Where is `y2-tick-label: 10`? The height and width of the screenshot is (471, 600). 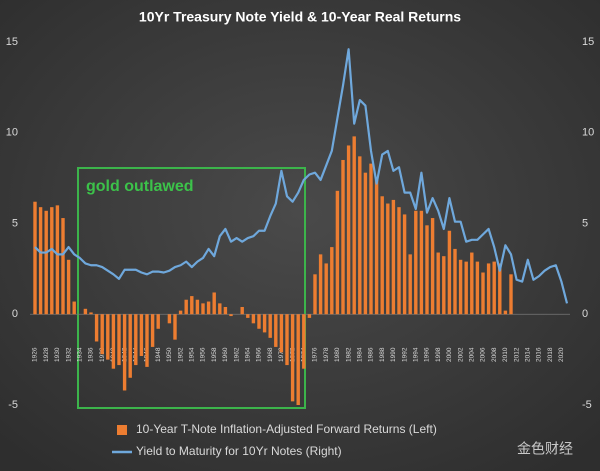 y2-tick-label: 10 is located at coordinates (588, 133).